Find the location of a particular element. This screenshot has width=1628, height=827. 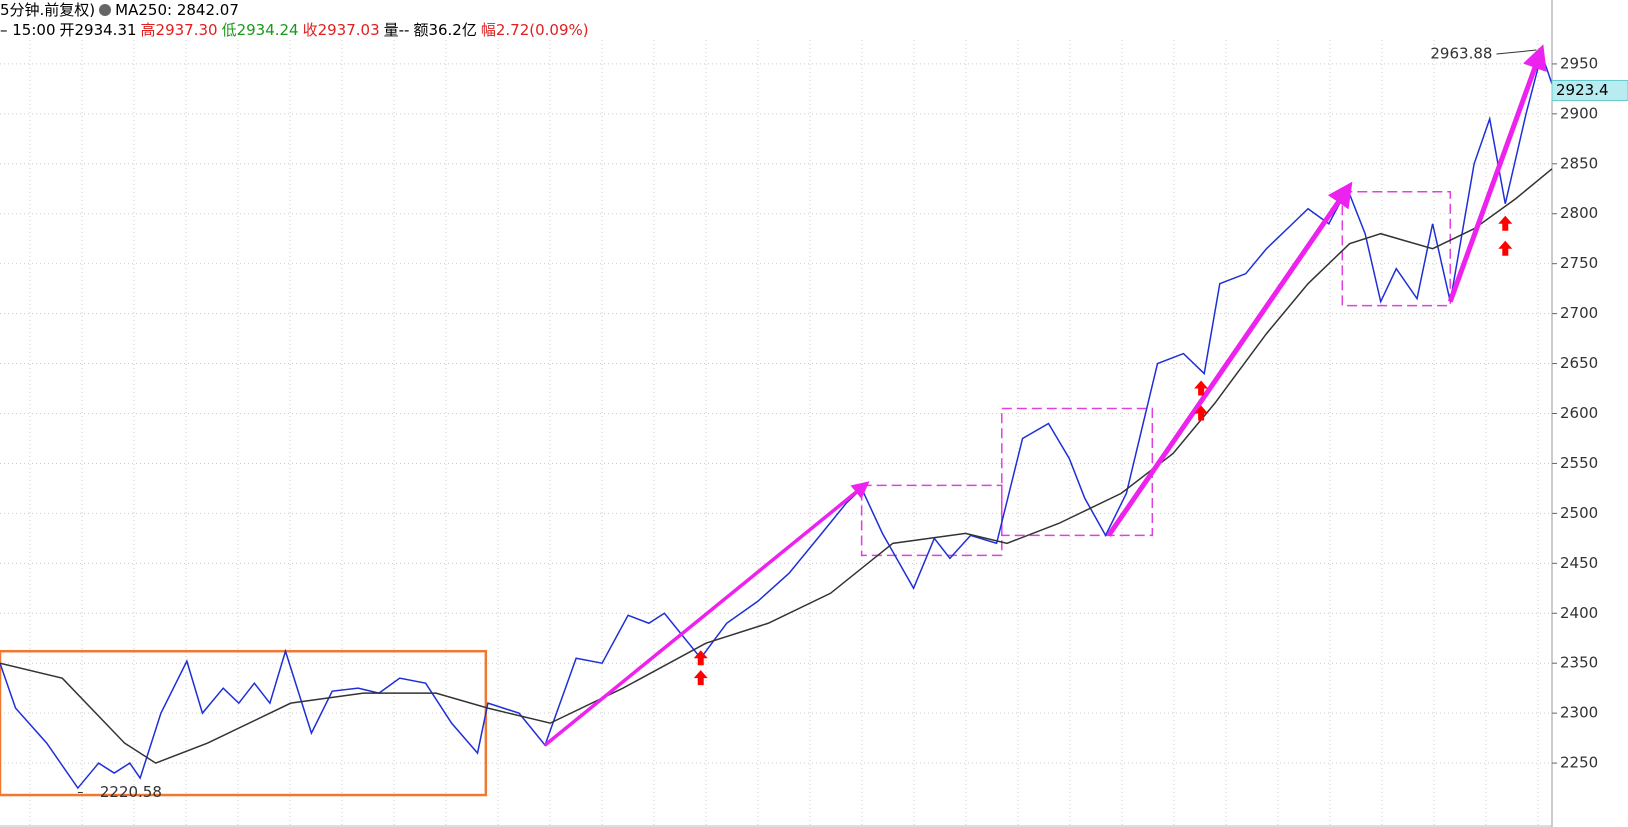

y-tick-label: 2250 is located at coordinates (1579, 763).